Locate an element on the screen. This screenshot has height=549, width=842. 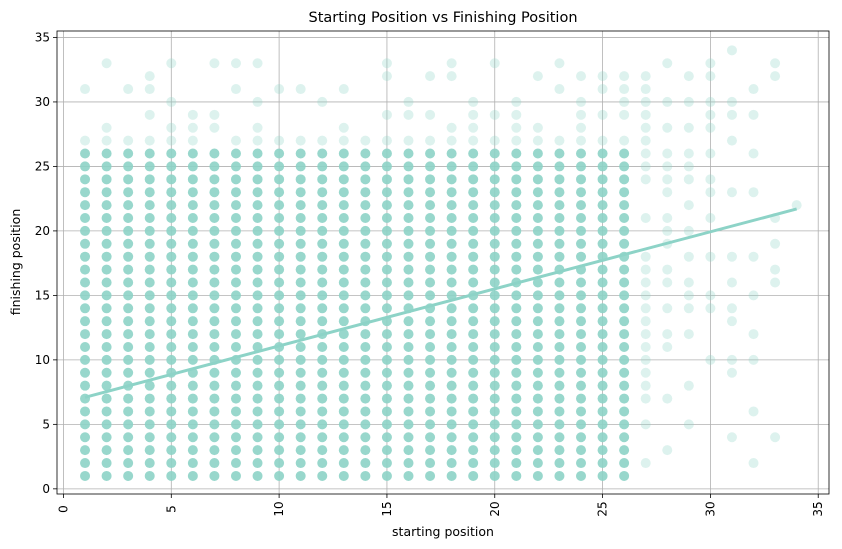
x-tick-label: 30 is located at coordinates (710, 508).